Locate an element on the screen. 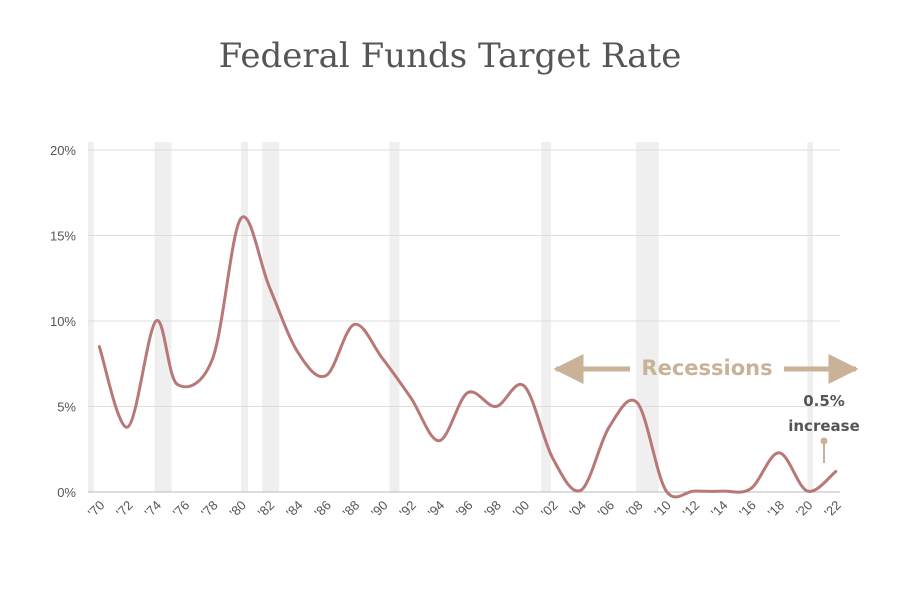  x-tick-label: '12 is located at coordinates (691, 508).